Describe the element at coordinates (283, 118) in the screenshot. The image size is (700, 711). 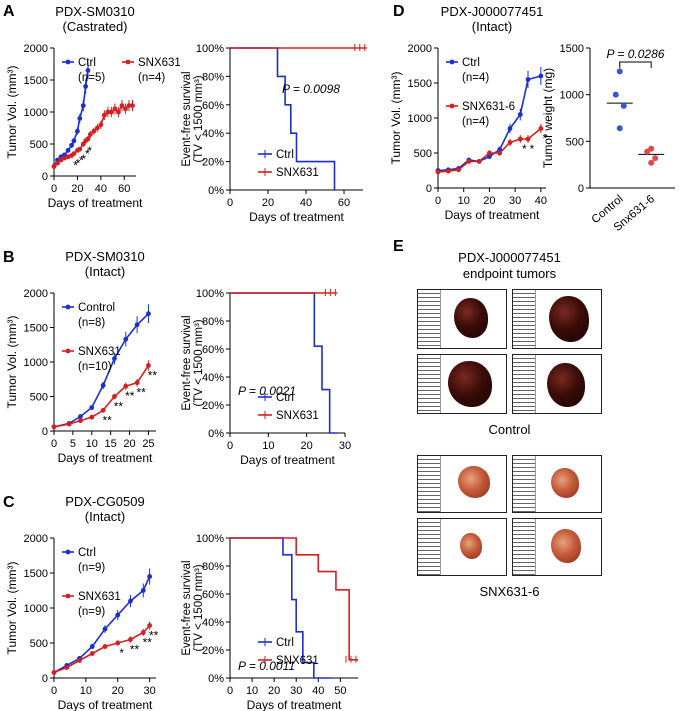
I see `panel-a2-series-ctrl` at that location.